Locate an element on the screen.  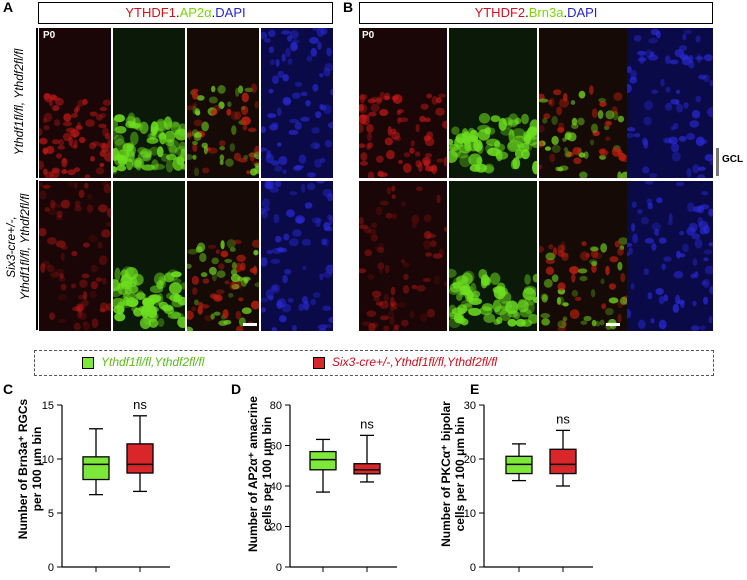
micrograph-a-r1-blue is located at coordinates (297, 103).